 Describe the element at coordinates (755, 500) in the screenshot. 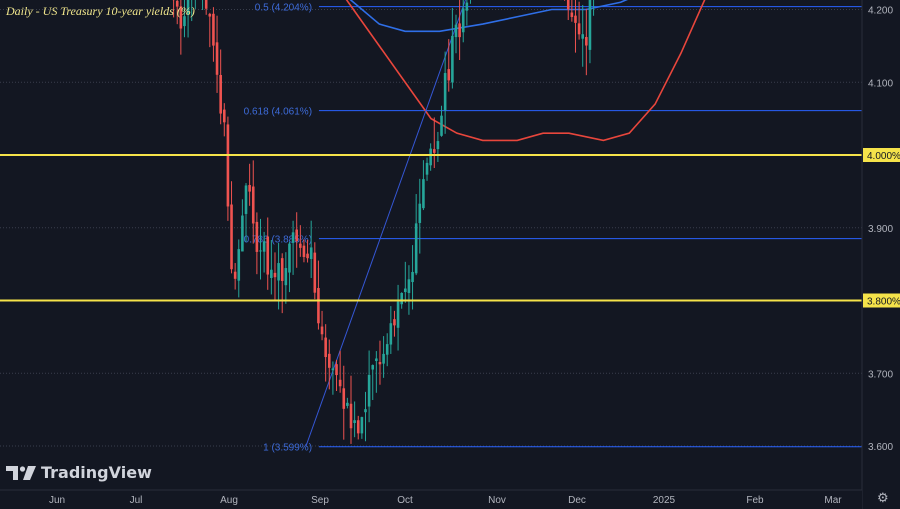

I see `x-tick-label: Feb` at that location.